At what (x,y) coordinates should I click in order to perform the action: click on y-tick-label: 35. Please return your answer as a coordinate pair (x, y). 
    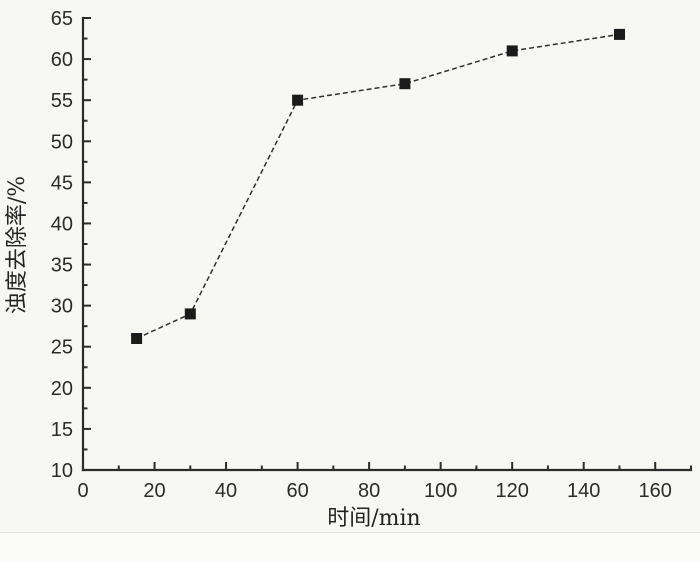
    Looking at the image, I should click on (62, 266).